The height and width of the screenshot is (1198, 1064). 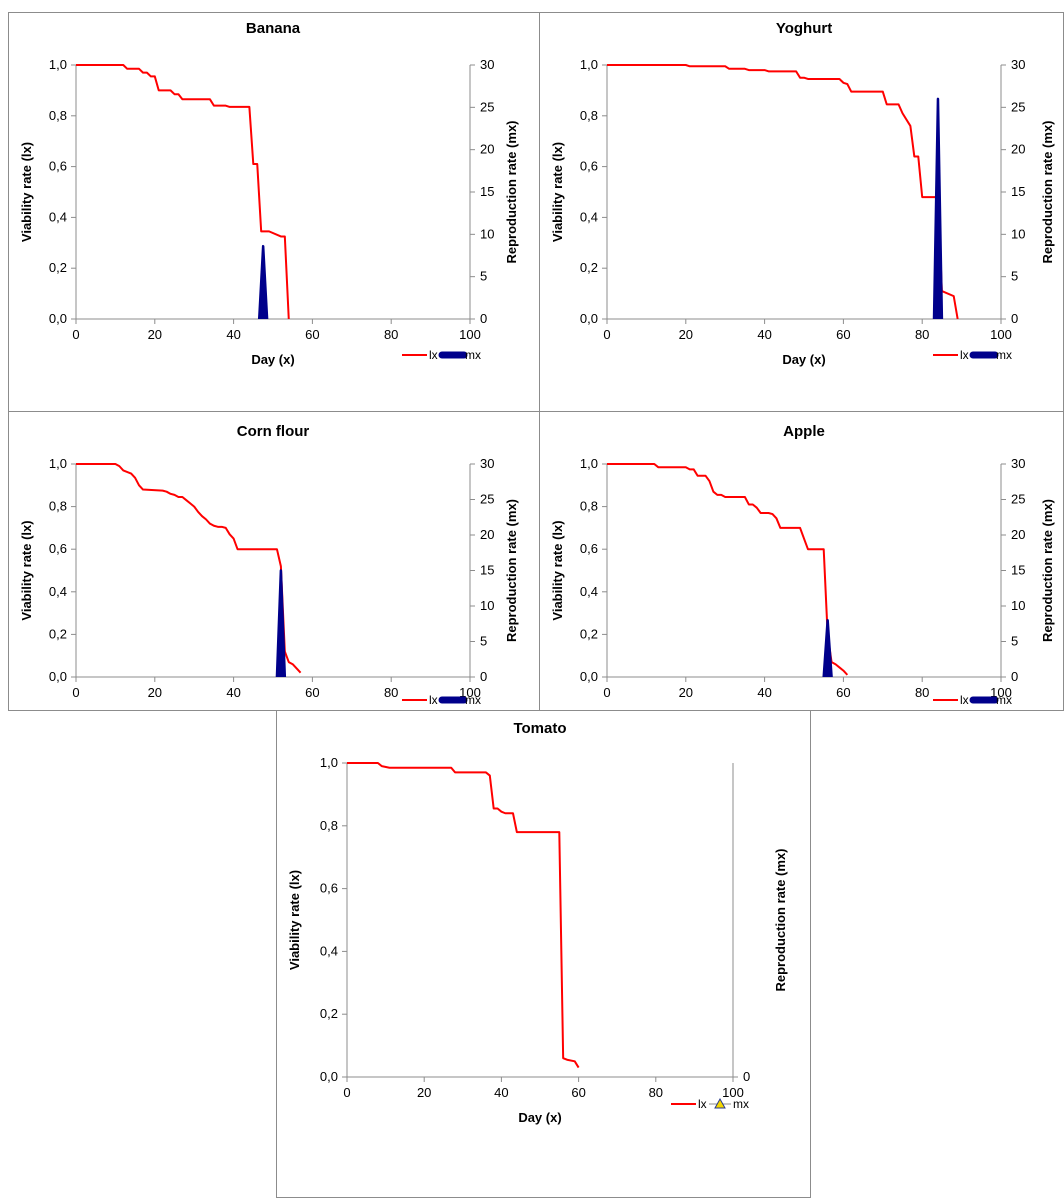 I want to click on series-mx-yoghurt, so click(x=938, y=208).